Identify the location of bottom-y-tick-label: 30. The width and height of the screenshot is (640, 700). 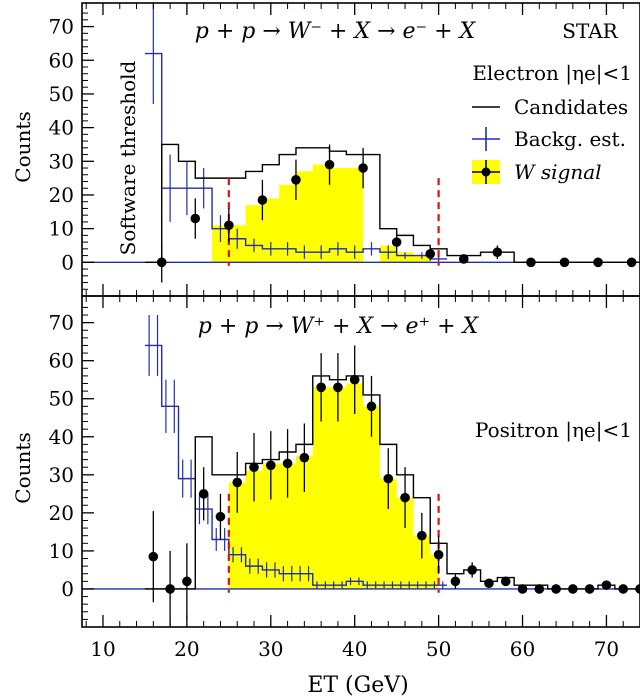
(61, 475).